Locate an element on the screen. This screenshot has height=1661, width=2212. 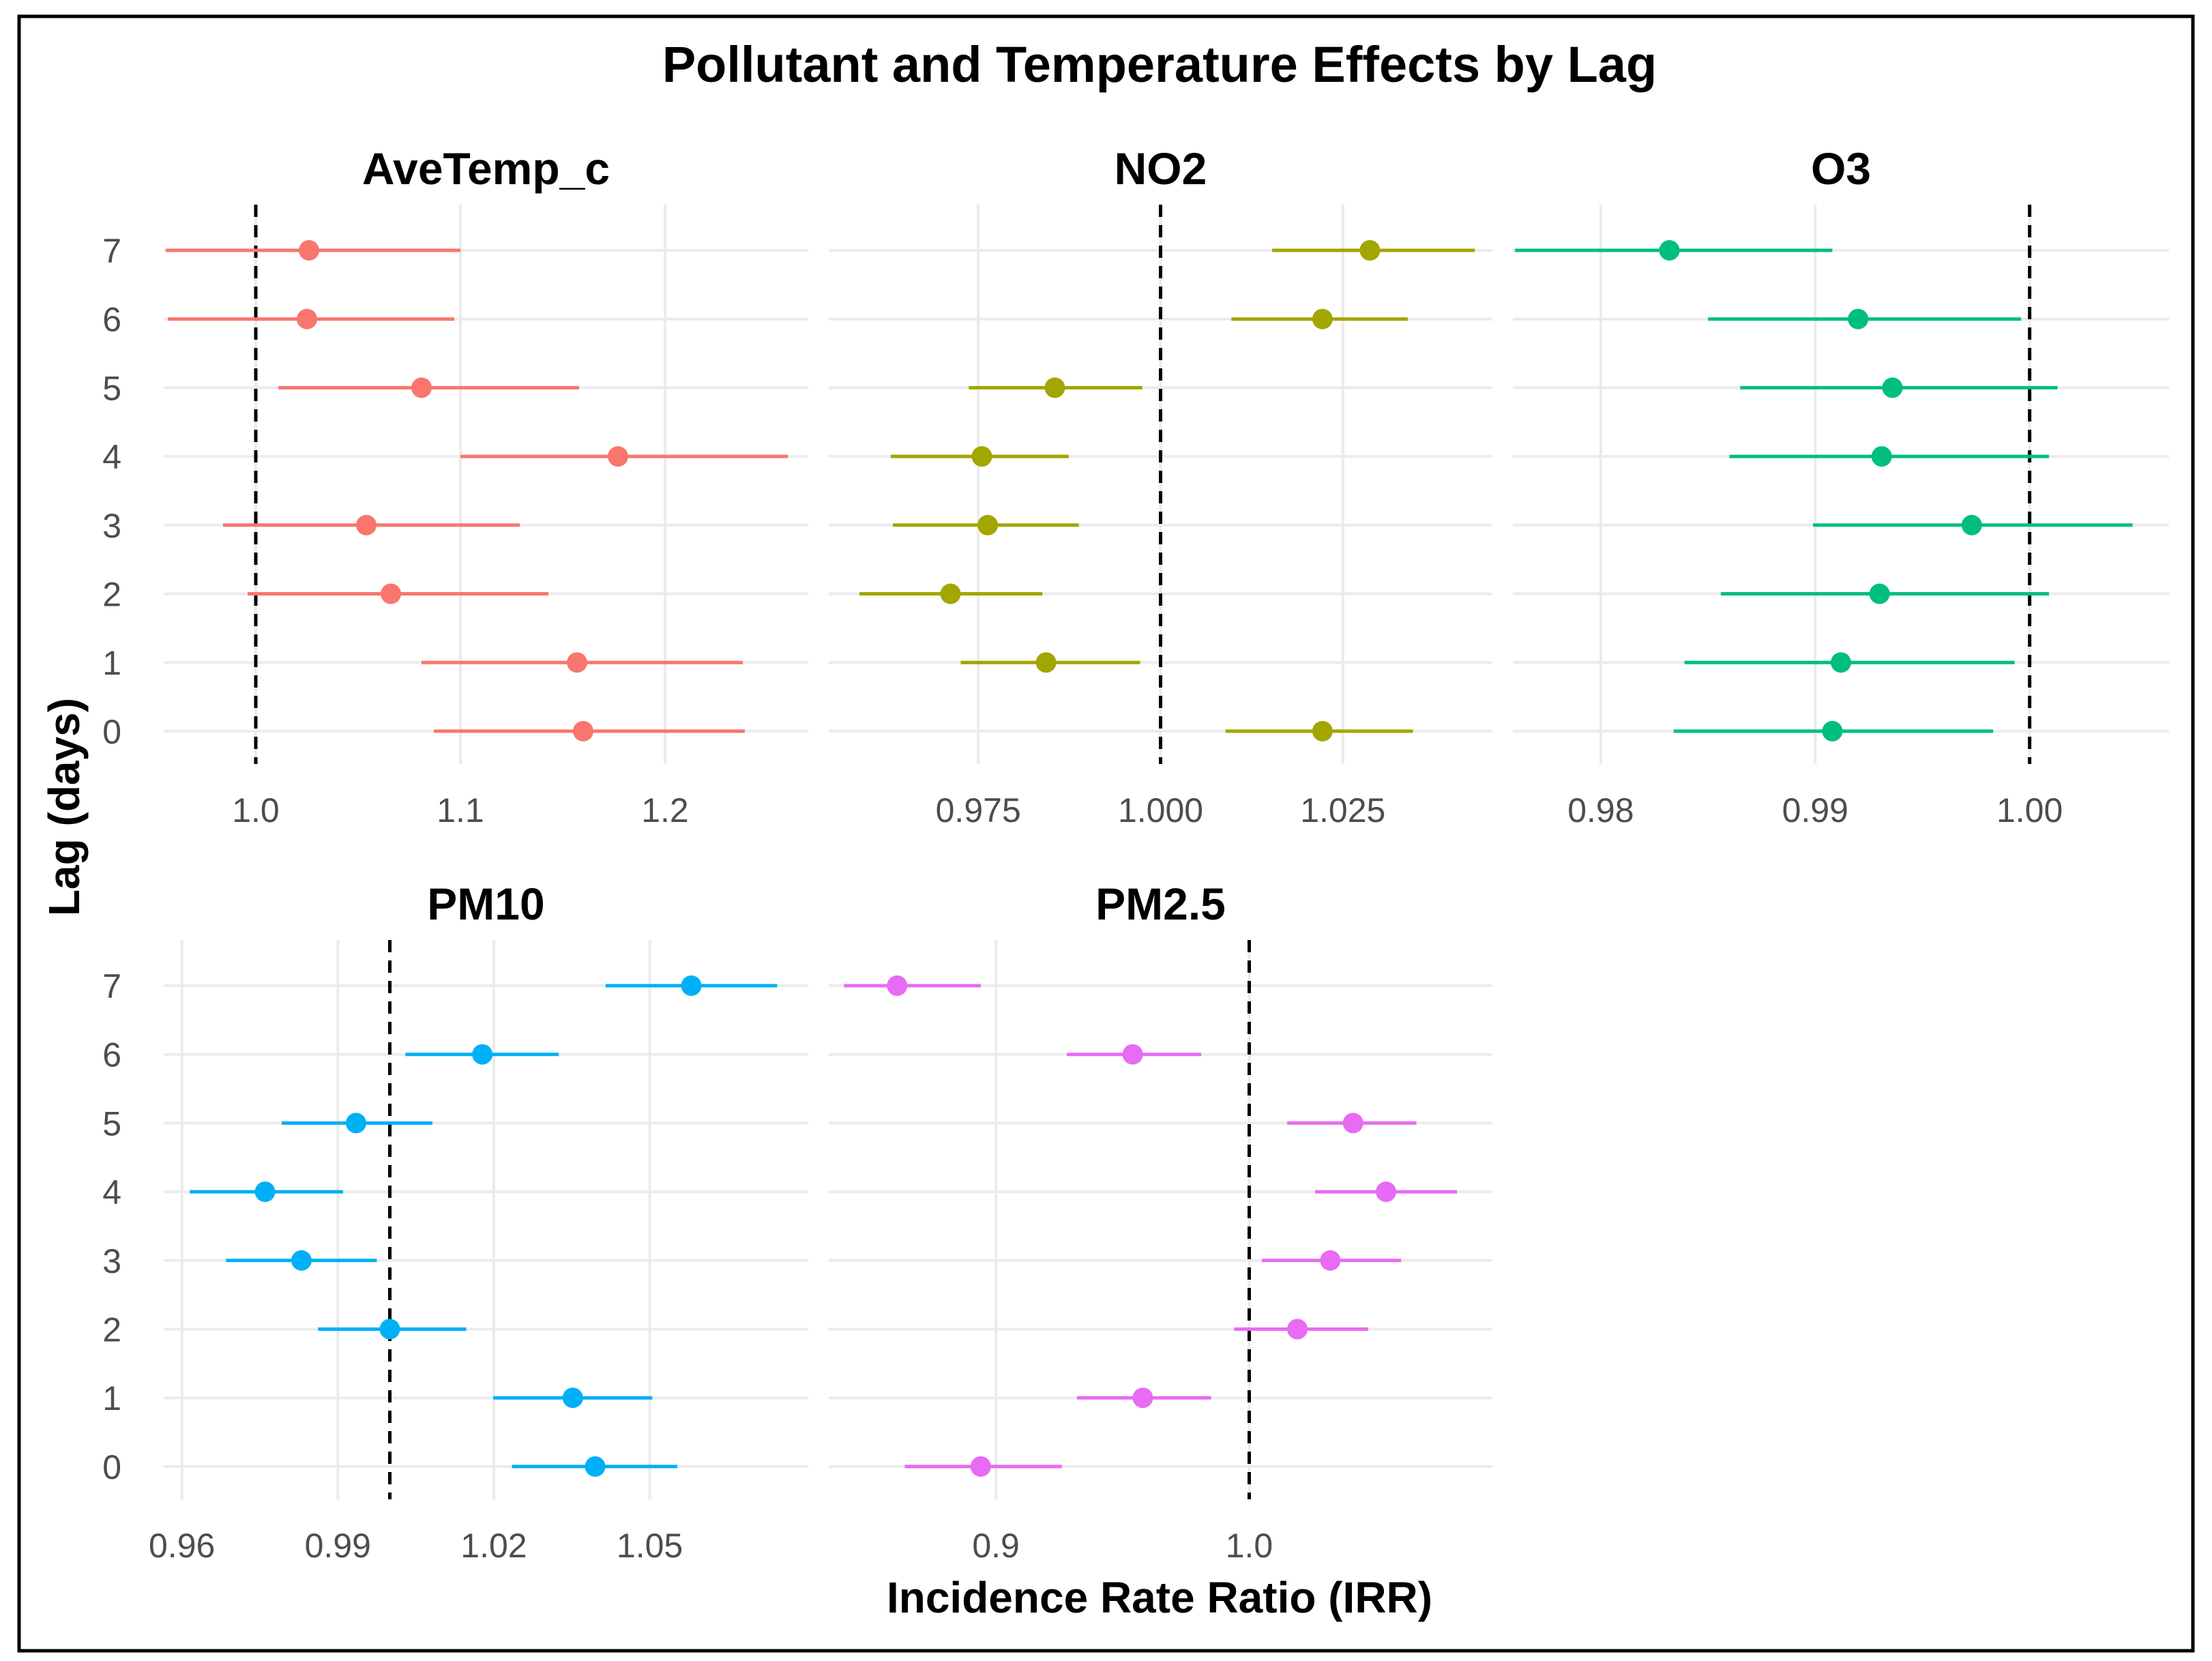
chart-title: Pollutant and Temperature Effects by Lag is located at coordinates (1159, 64).